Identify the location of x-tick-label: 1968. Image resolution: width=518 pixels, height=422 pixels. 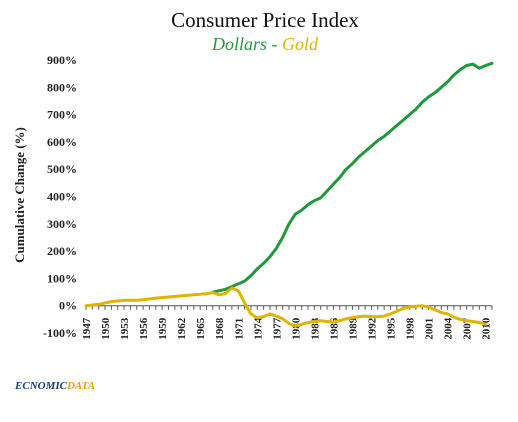
(220, 328).